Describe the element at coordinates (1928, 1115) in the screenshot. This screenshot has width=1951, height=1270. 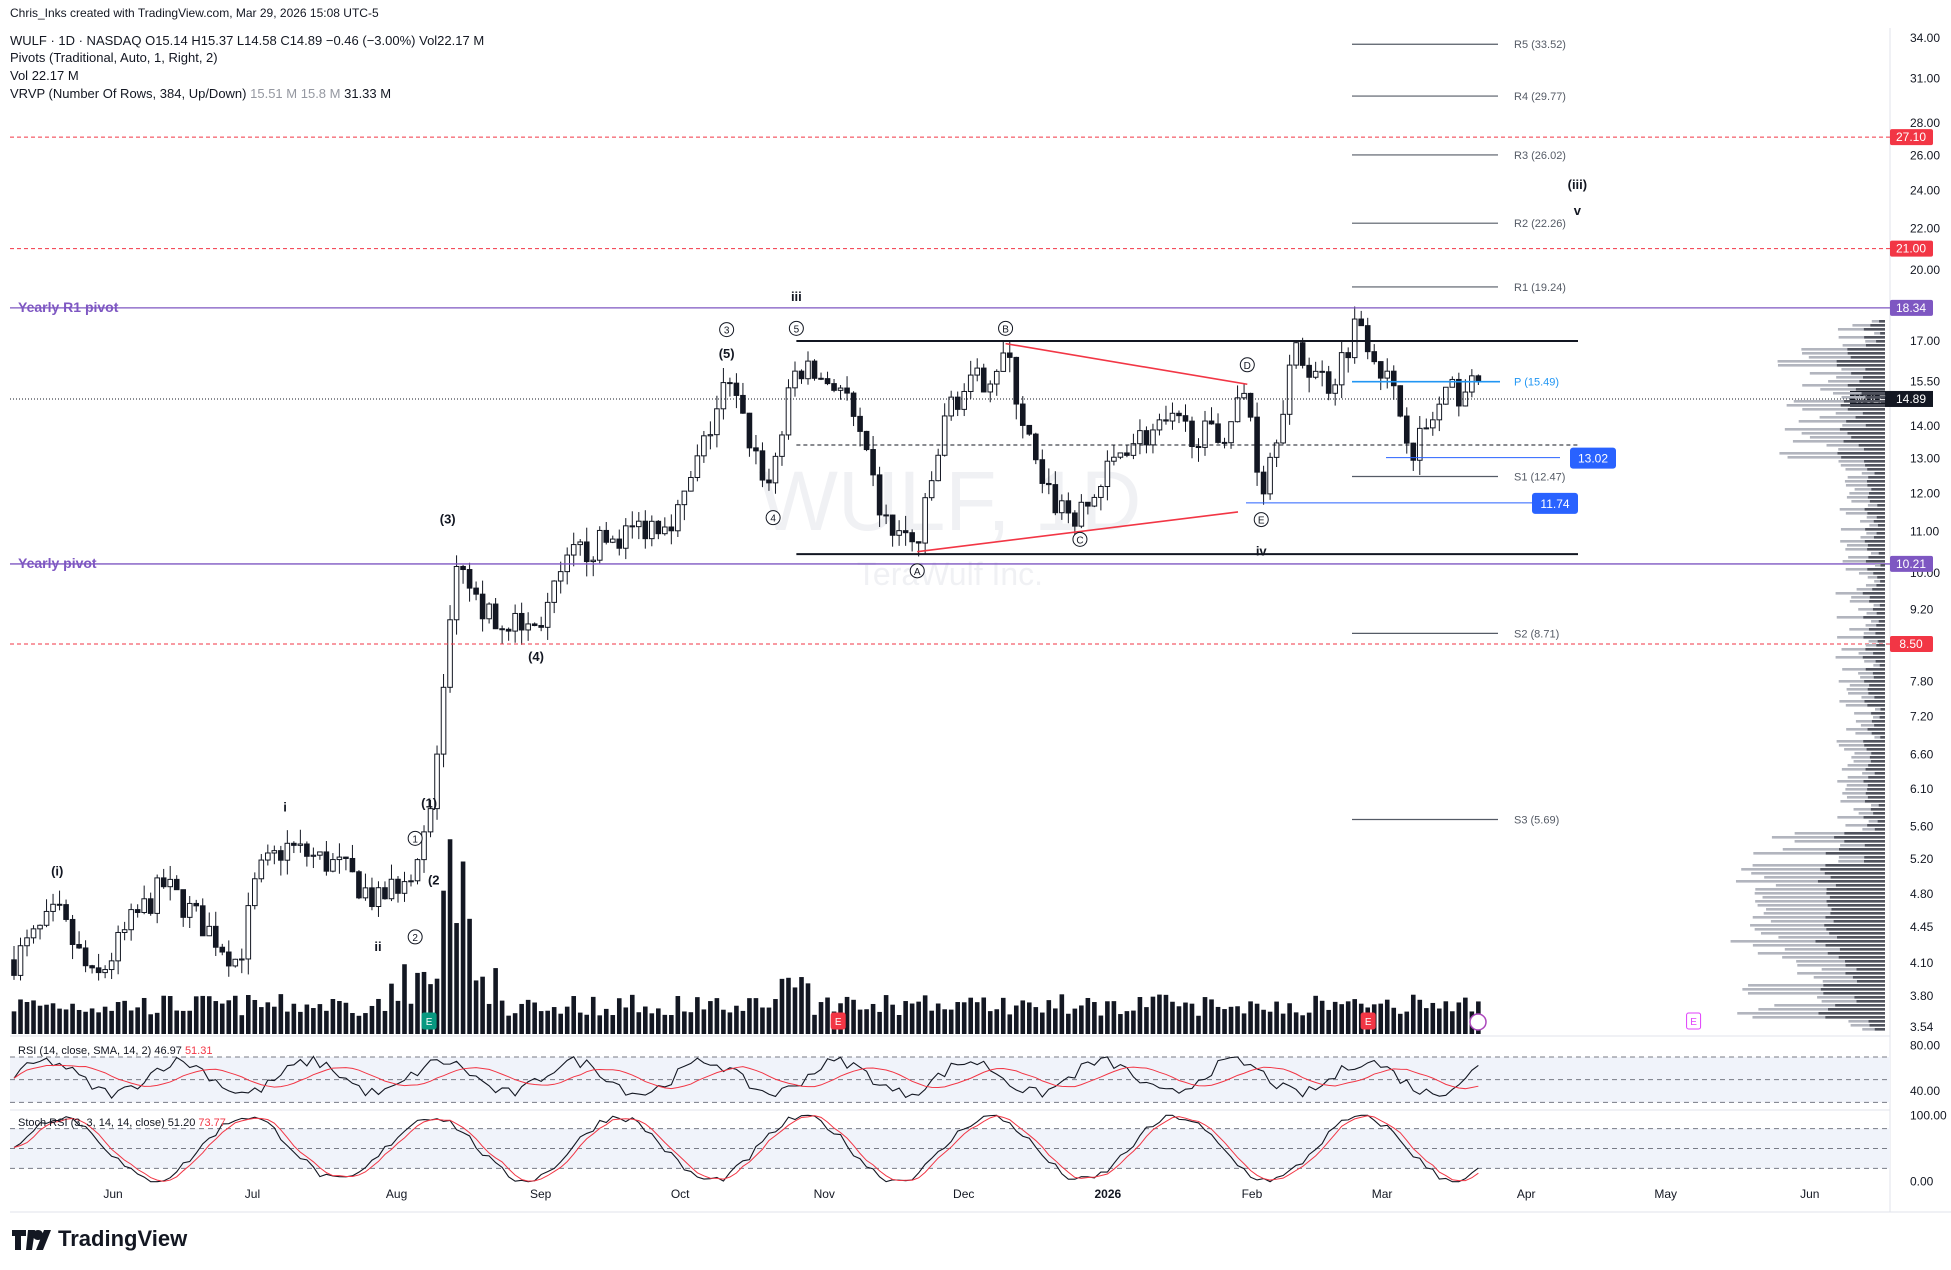
I see `stoch-tick: 100.00` at that location.